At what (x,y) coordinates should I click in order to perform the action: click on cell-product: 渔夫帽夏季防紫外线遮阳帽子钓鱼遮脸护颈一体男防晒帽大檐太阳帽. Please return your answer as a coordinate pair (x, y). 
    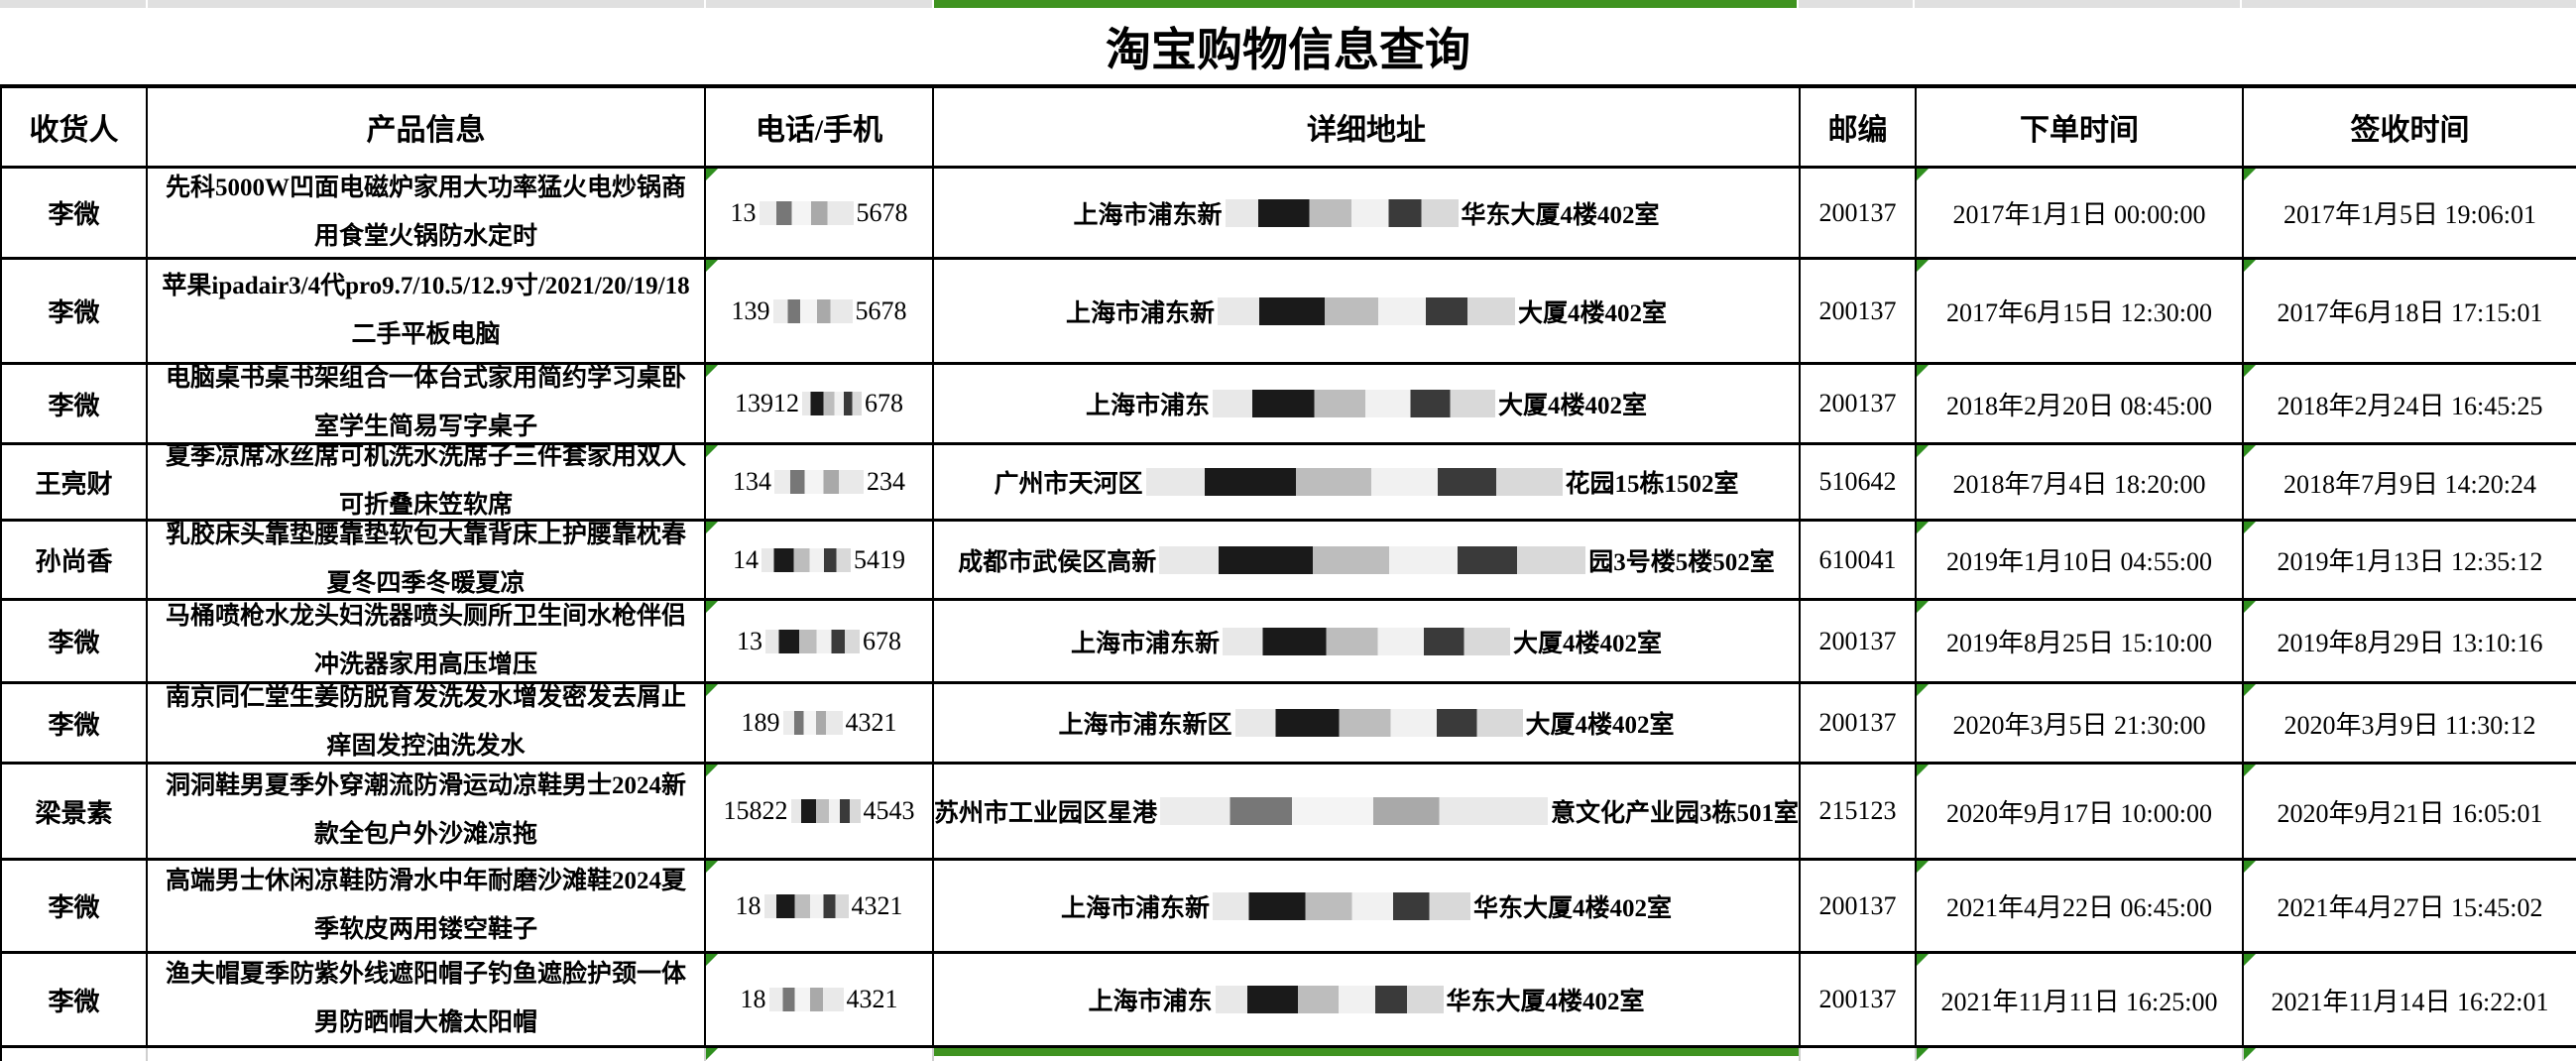
    Looking at the image, I should click on (427, 1001).